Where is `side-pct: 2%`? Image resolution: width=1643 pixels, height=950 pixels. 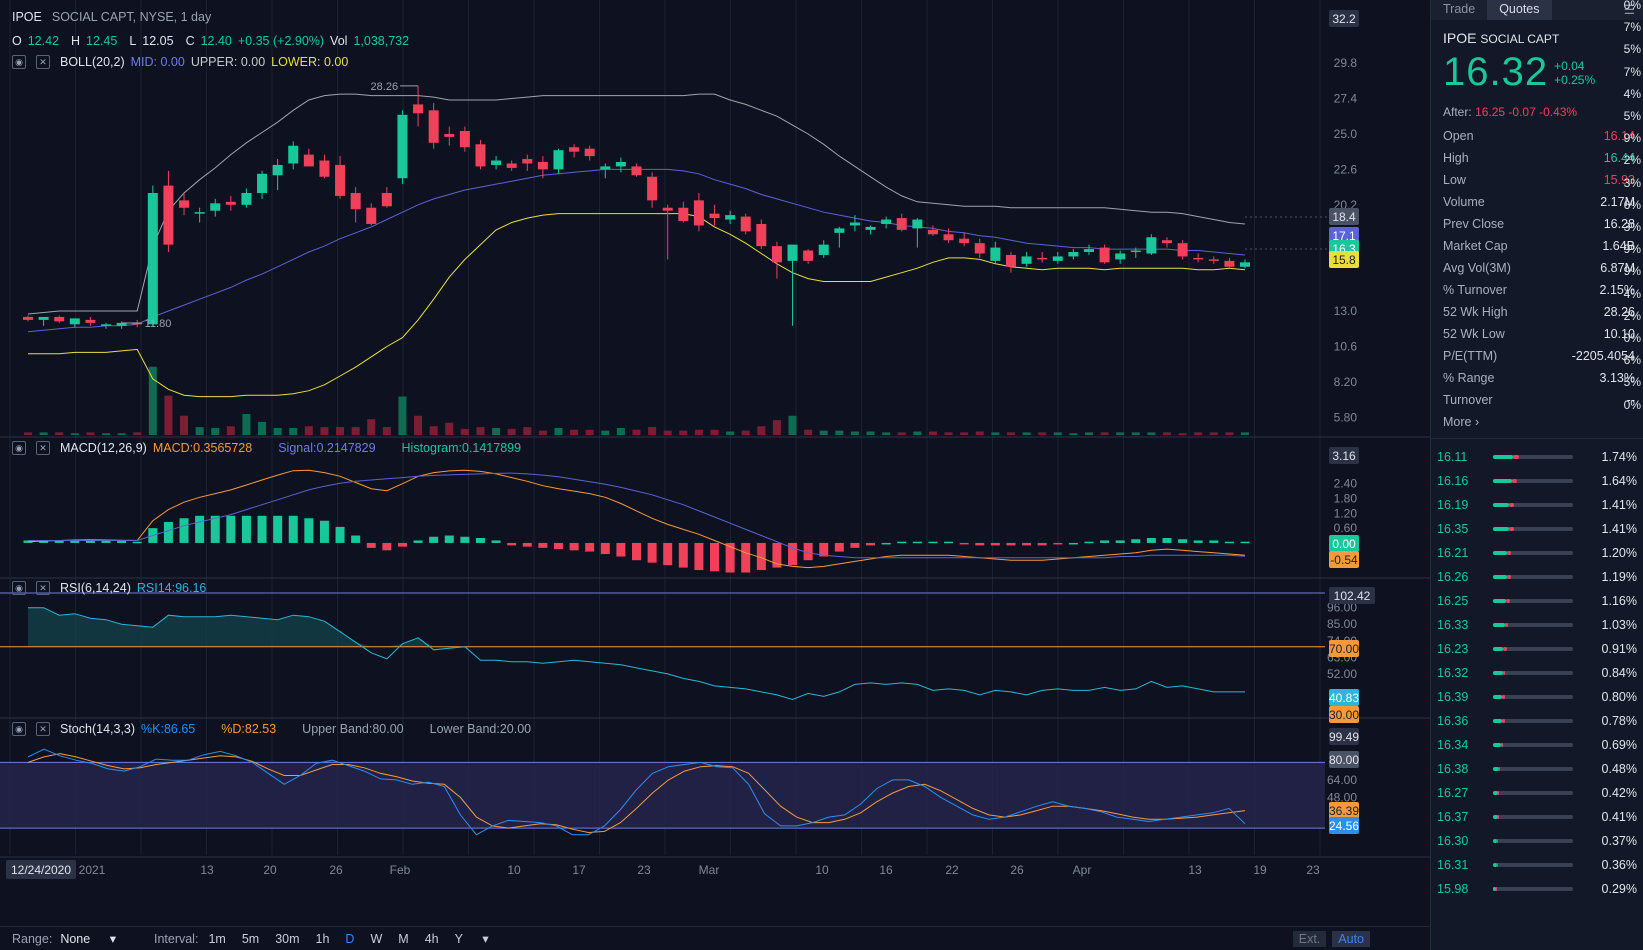
side-pct: 2% is located at coordinates (1632, 160).